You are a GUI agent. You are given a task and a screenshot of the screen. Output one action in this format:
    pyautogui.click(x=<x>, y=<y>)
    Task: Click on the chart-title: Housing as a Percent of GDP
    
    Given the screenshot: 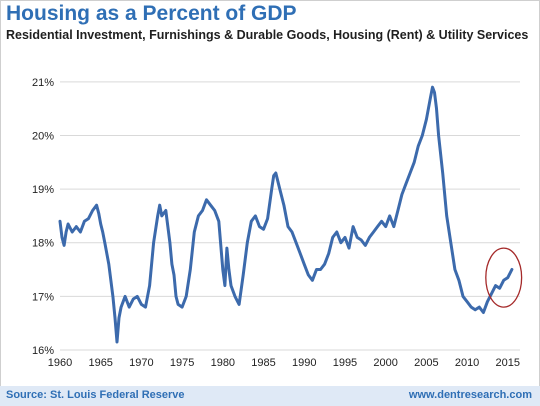 What is the action you would take?
    pyautogui.click(x=151, y=13)
    